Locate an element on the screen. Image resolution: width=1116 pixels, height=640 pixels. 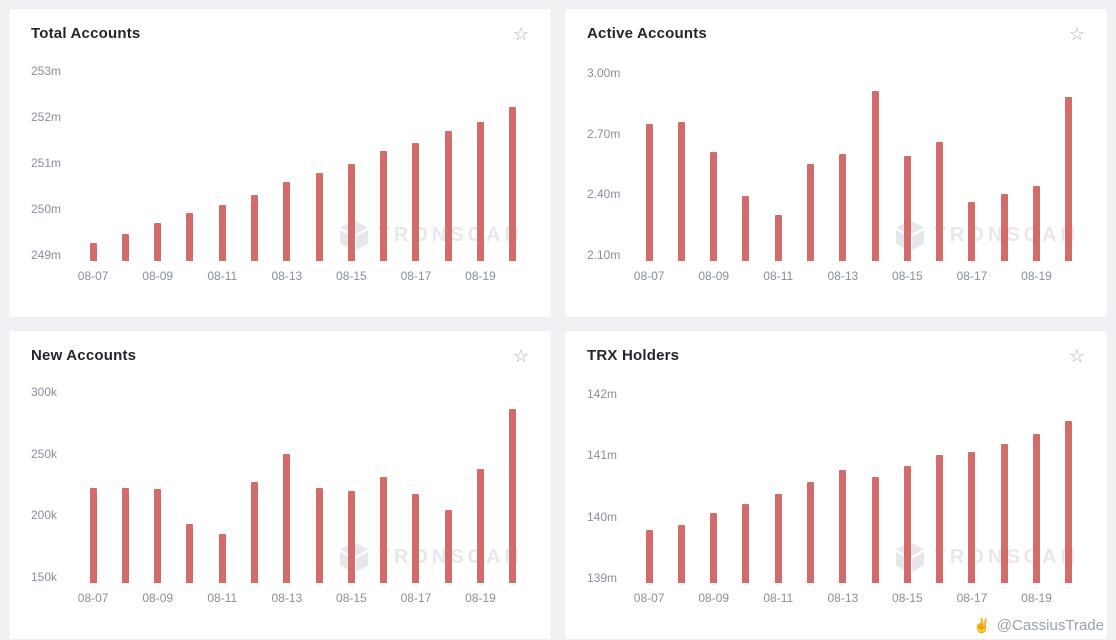
y-axis: 150k 200k 250k 300k is located at coordinates (54, 484).